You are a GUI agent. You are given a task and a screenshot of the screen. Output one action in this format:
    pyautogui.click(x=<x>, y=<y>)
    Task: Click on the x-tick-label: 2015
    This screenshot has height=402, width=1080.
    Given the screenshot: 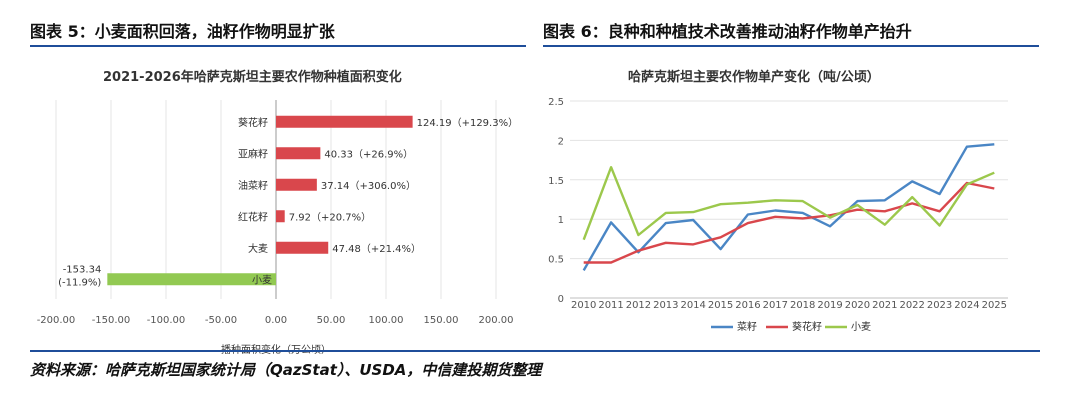 What is the action you would take?
    pyautogui.click(x=720, y=305)
    